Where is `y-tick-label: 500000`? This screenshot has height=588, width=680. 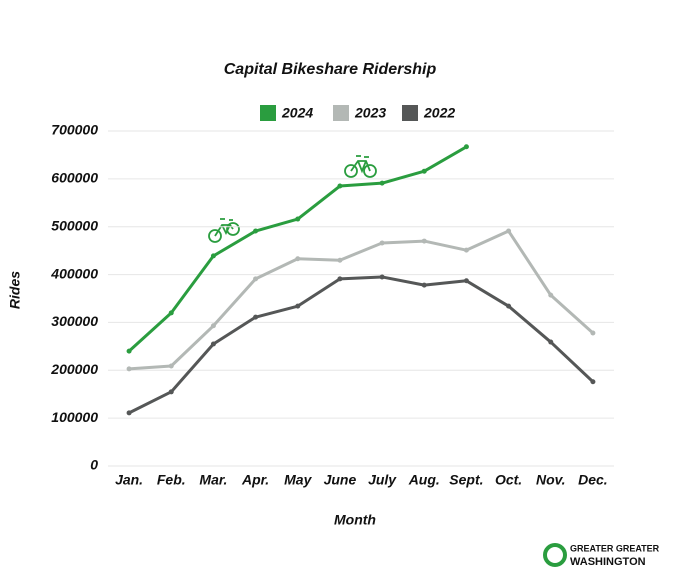 y-tick-label: 500000 is located at coordinates (74, 225).